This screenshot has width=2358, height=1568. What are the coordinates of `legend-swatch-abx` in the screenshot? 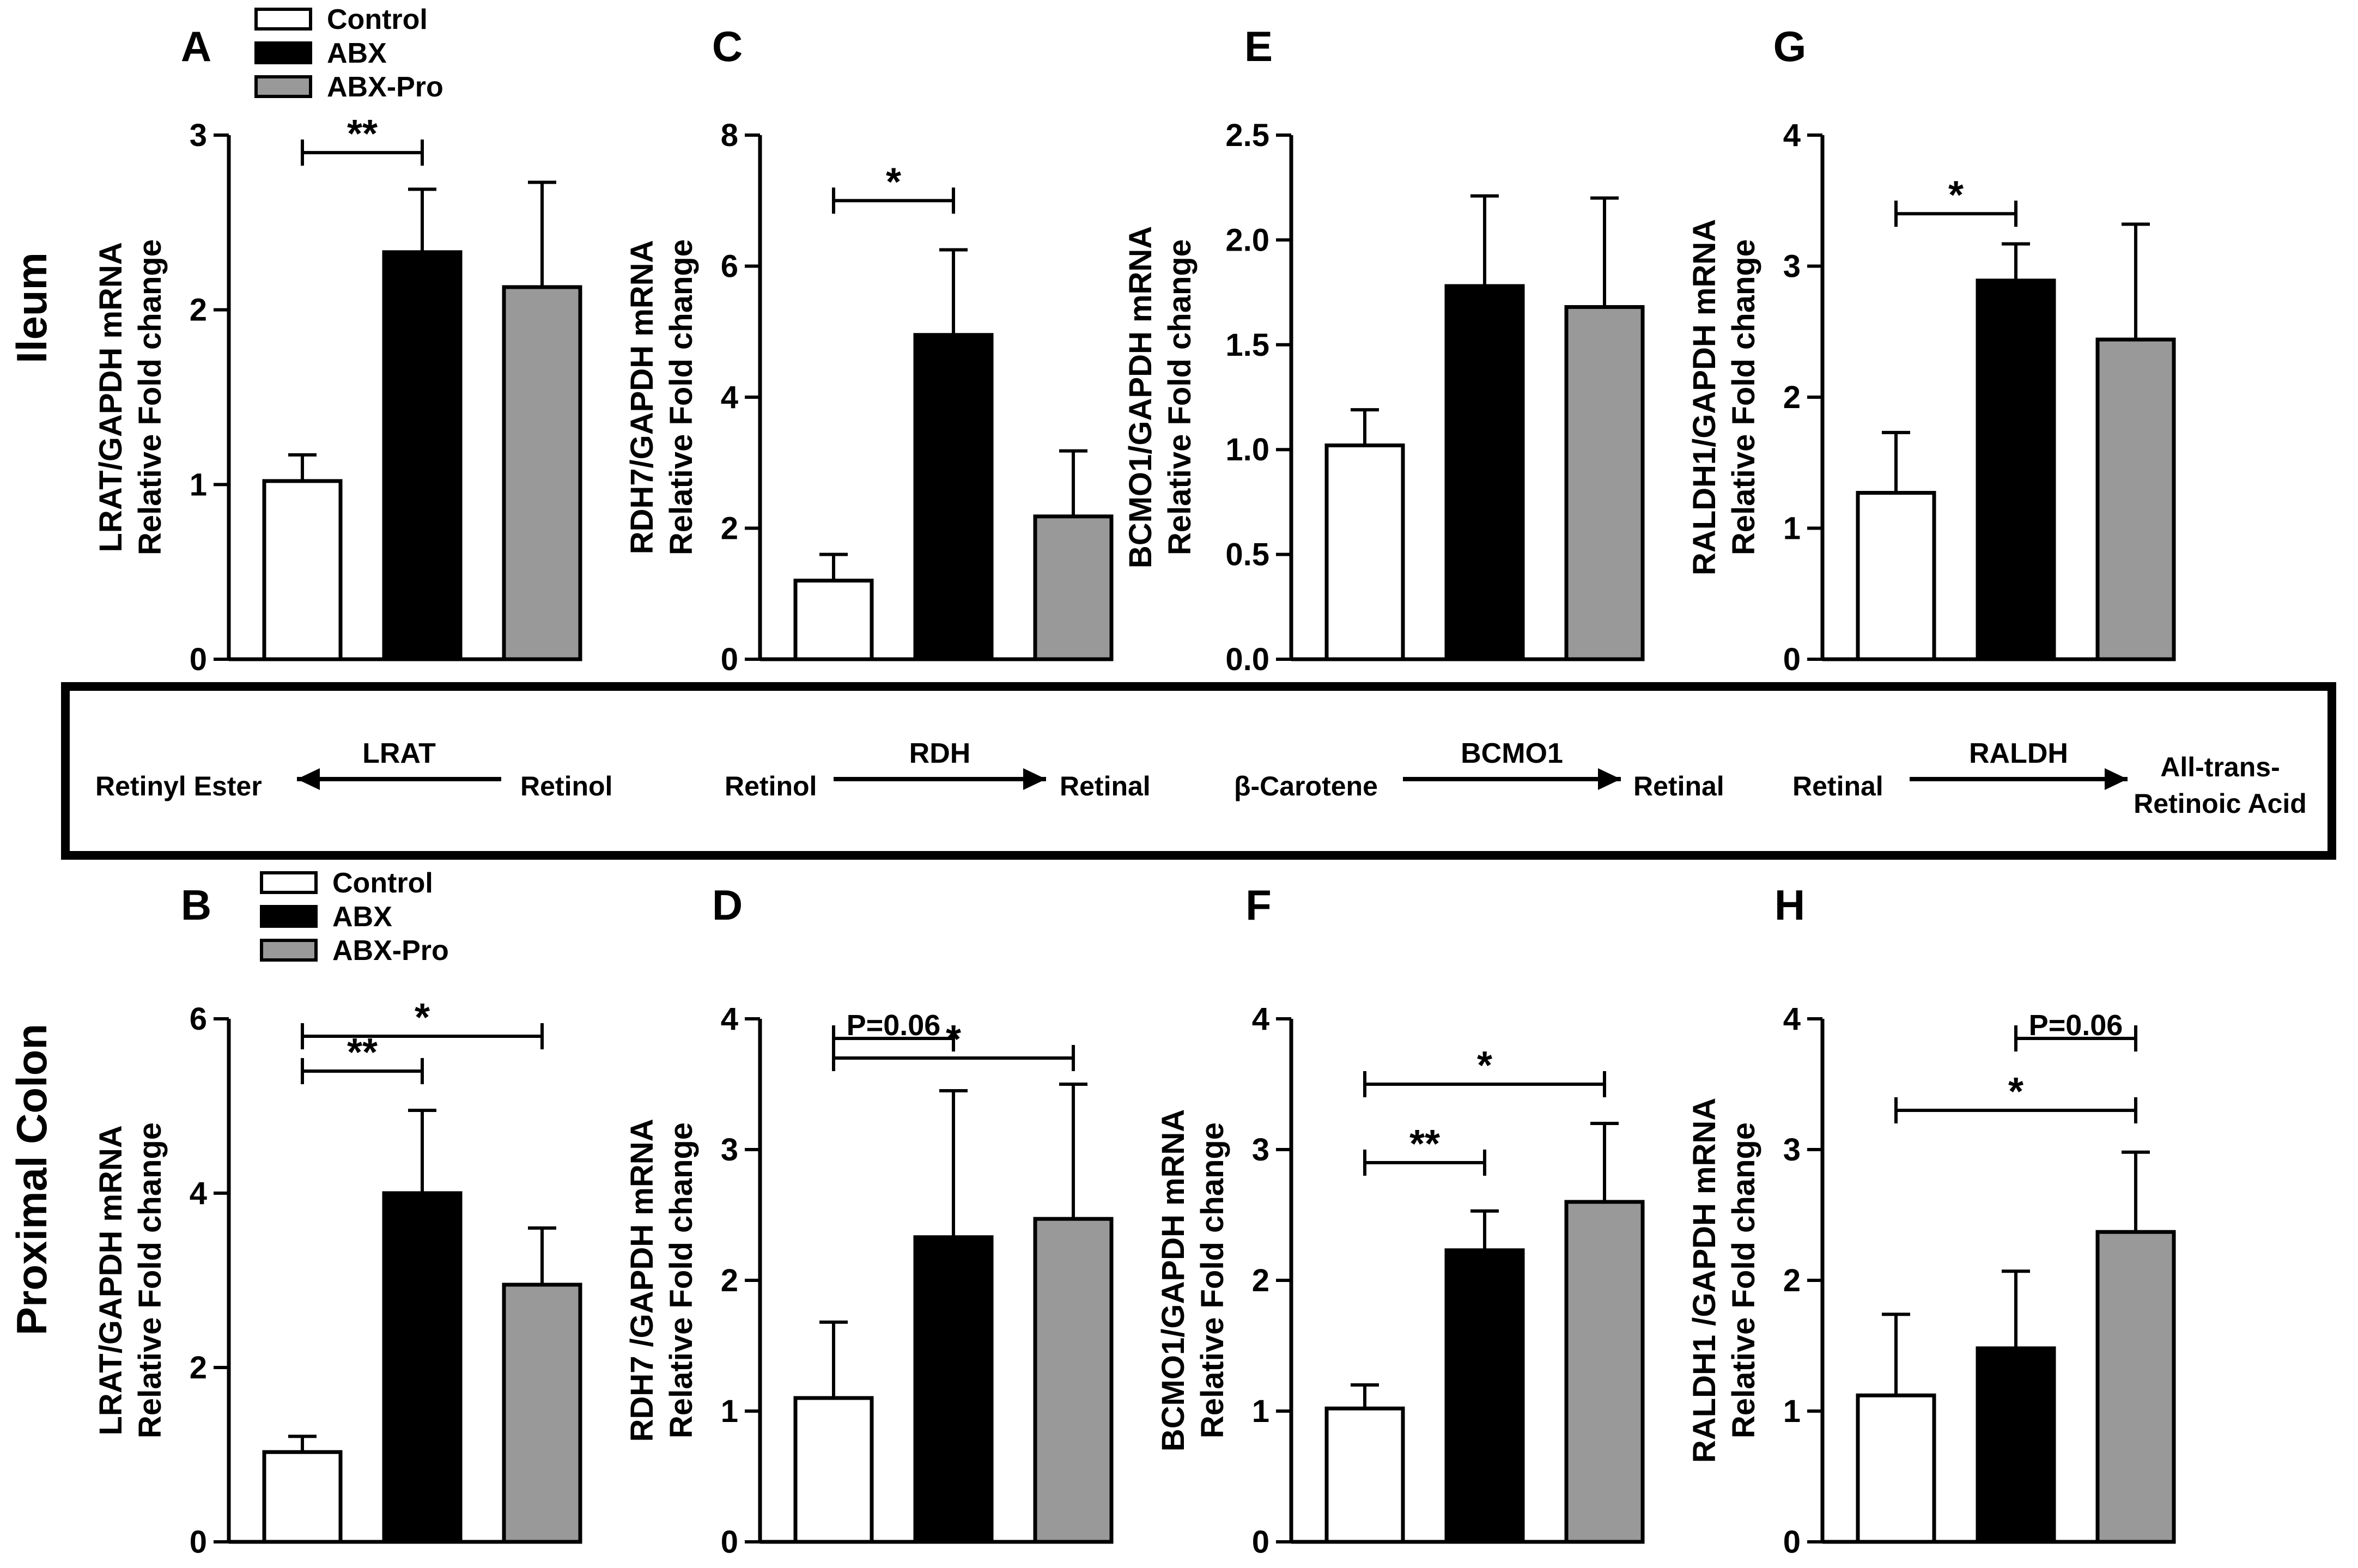 It's located at (283, 53).